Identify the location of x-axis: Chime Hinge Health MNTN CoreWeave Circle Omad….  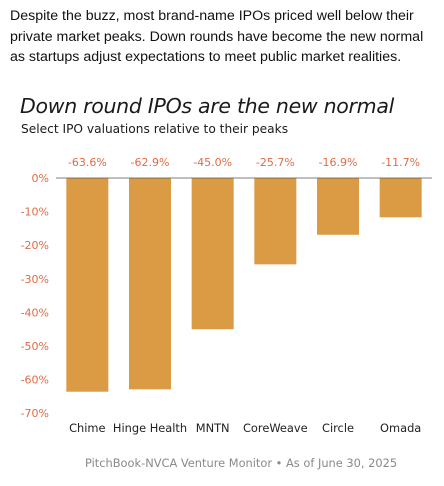
(245, 428).